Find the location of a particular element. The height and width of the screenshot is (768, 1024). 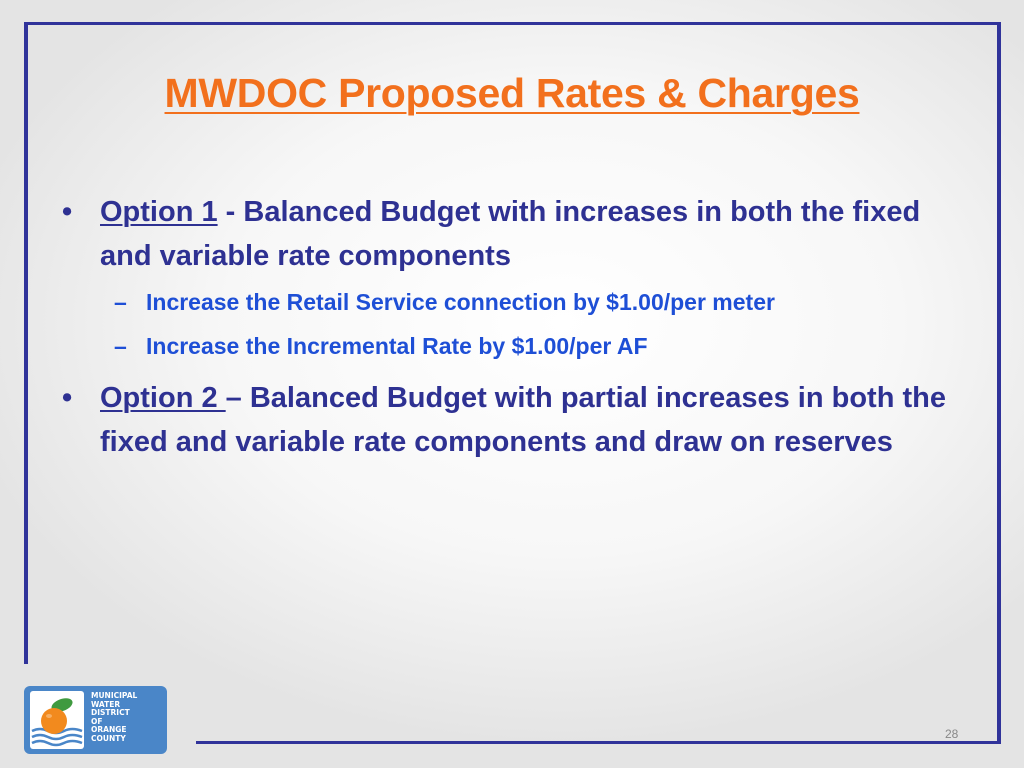

logo-line: OF is located at coordinates (97, 721).